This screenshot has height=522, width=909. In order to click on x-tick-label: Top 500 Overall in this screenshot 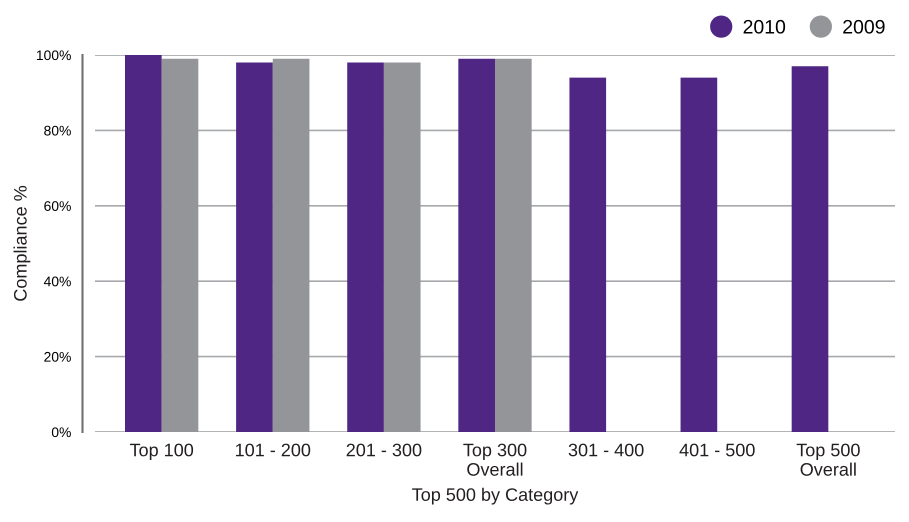, I will do `click(828, 460)`.